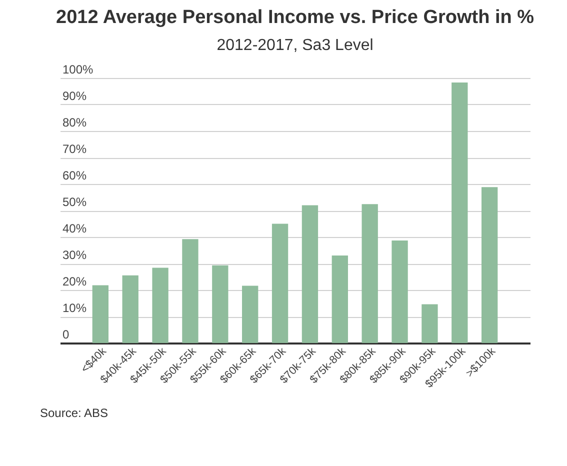 The image size is (567, 466). I want to click on y-tick-label: 50%, so click(74, 202).